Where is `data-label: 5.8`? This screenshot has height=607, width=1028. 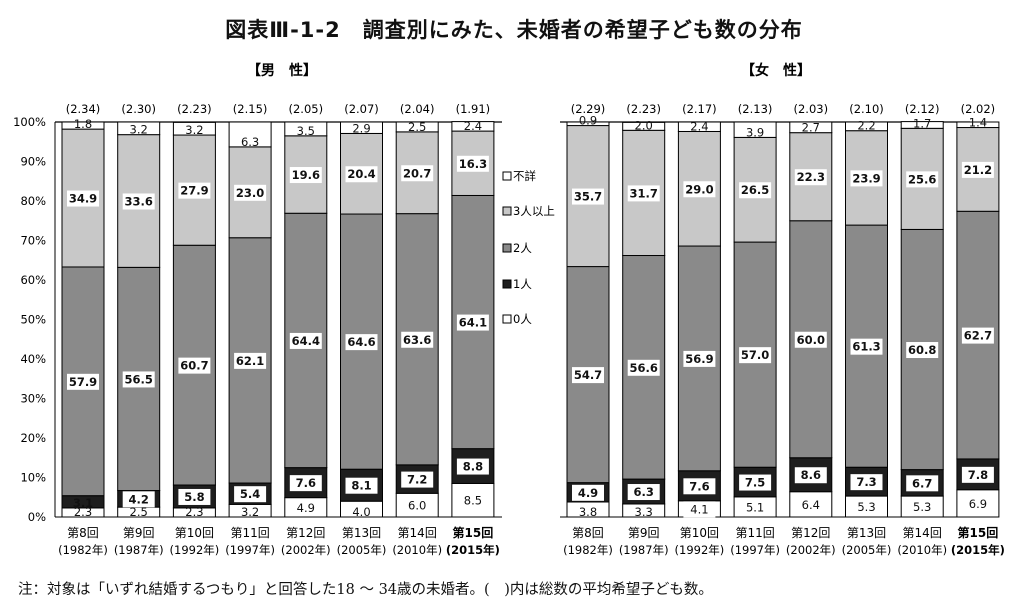
data-label: 5.8 is located at coordinates (194, 497).